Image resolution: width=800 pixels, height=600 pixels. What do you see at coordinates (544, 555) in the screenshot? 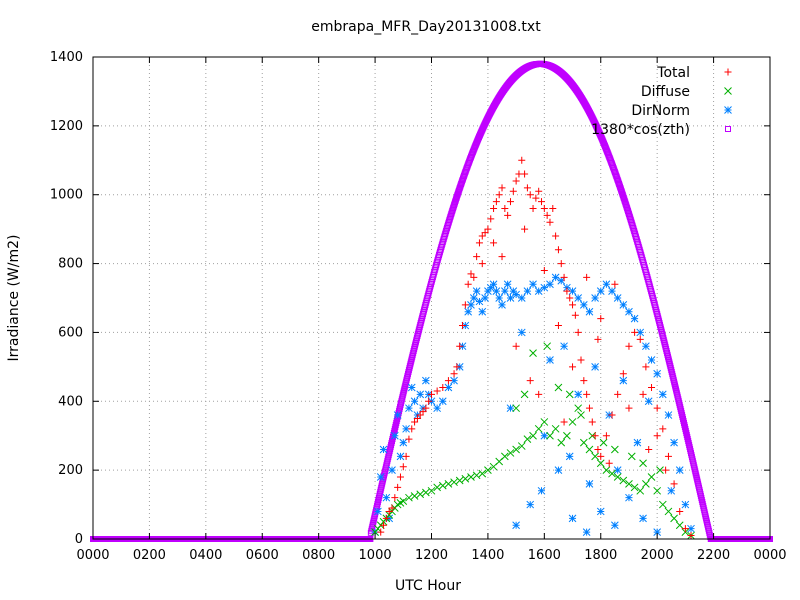
I see `x-tick-label: 1600` at bounding box center [544, 555].